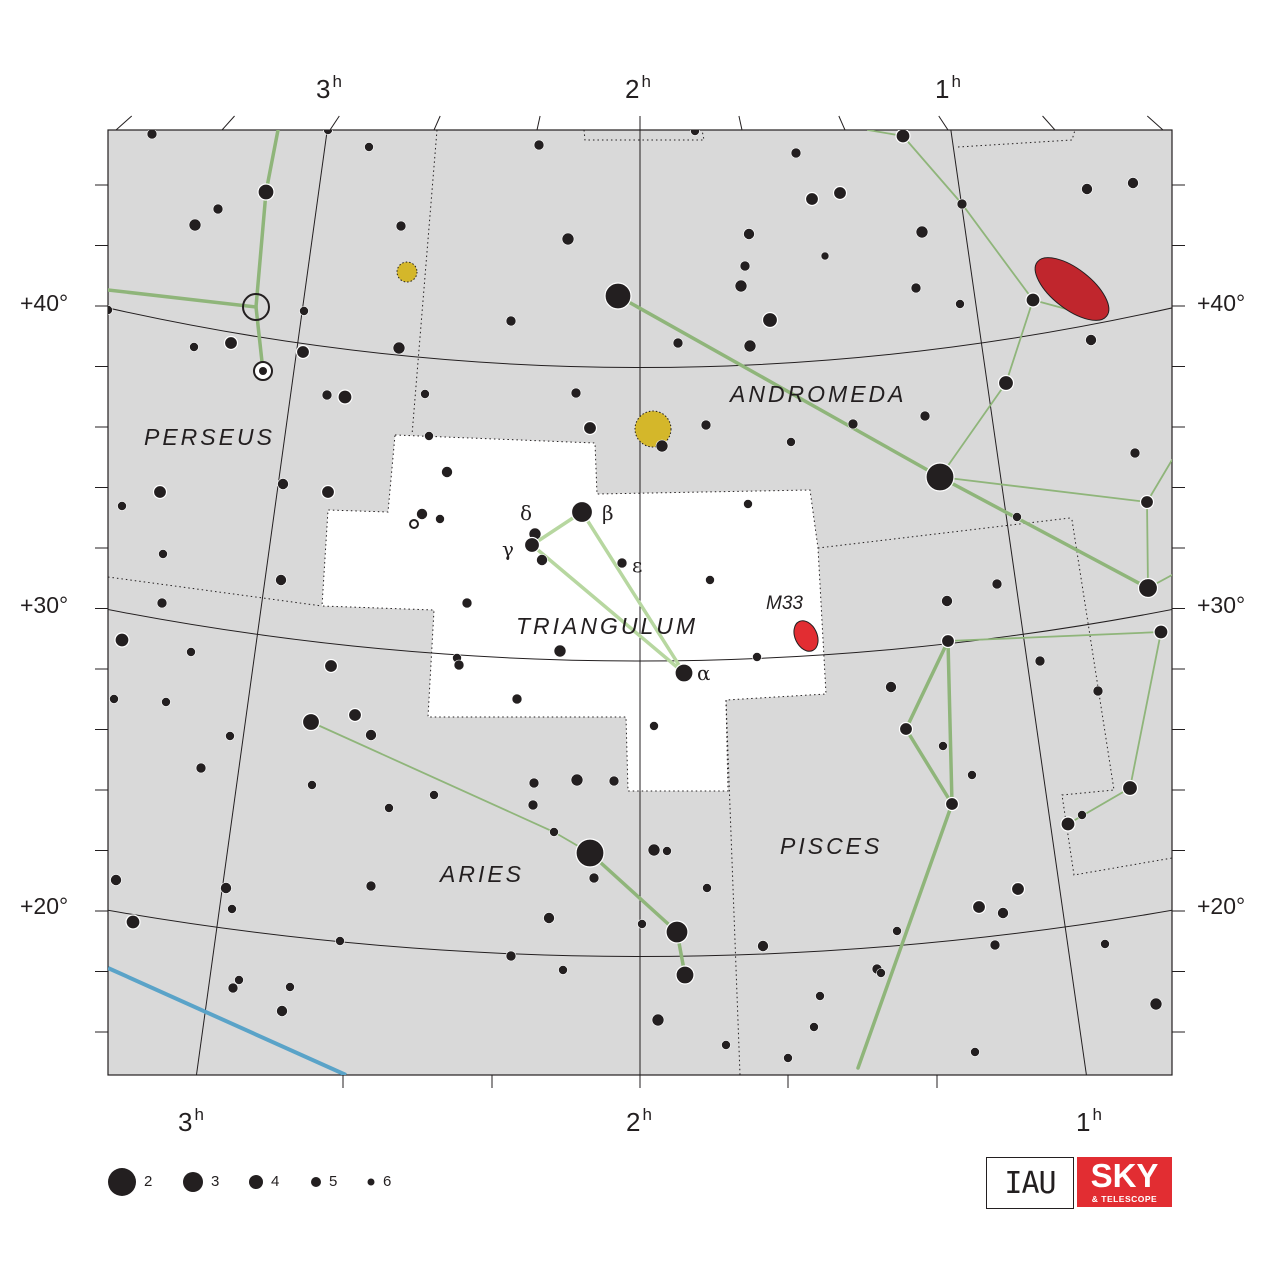 The width and height of the screenshot is (1280, 1280). I want to click on legend-mag-3-label: 3, so click(215, 1181).